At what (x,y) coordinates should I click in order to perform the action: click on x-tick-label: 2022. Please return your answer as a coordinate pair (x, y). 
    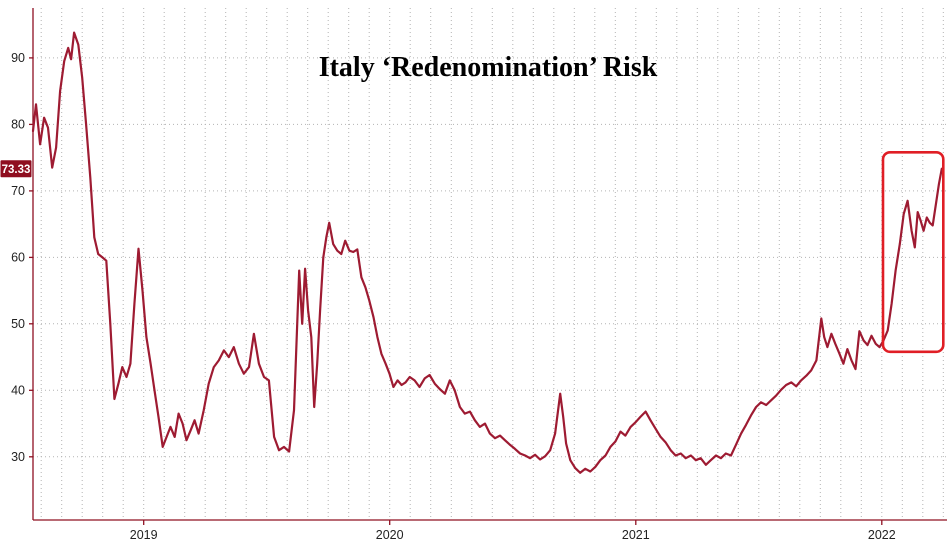
    Looking at the image, I should click on (882, 535).